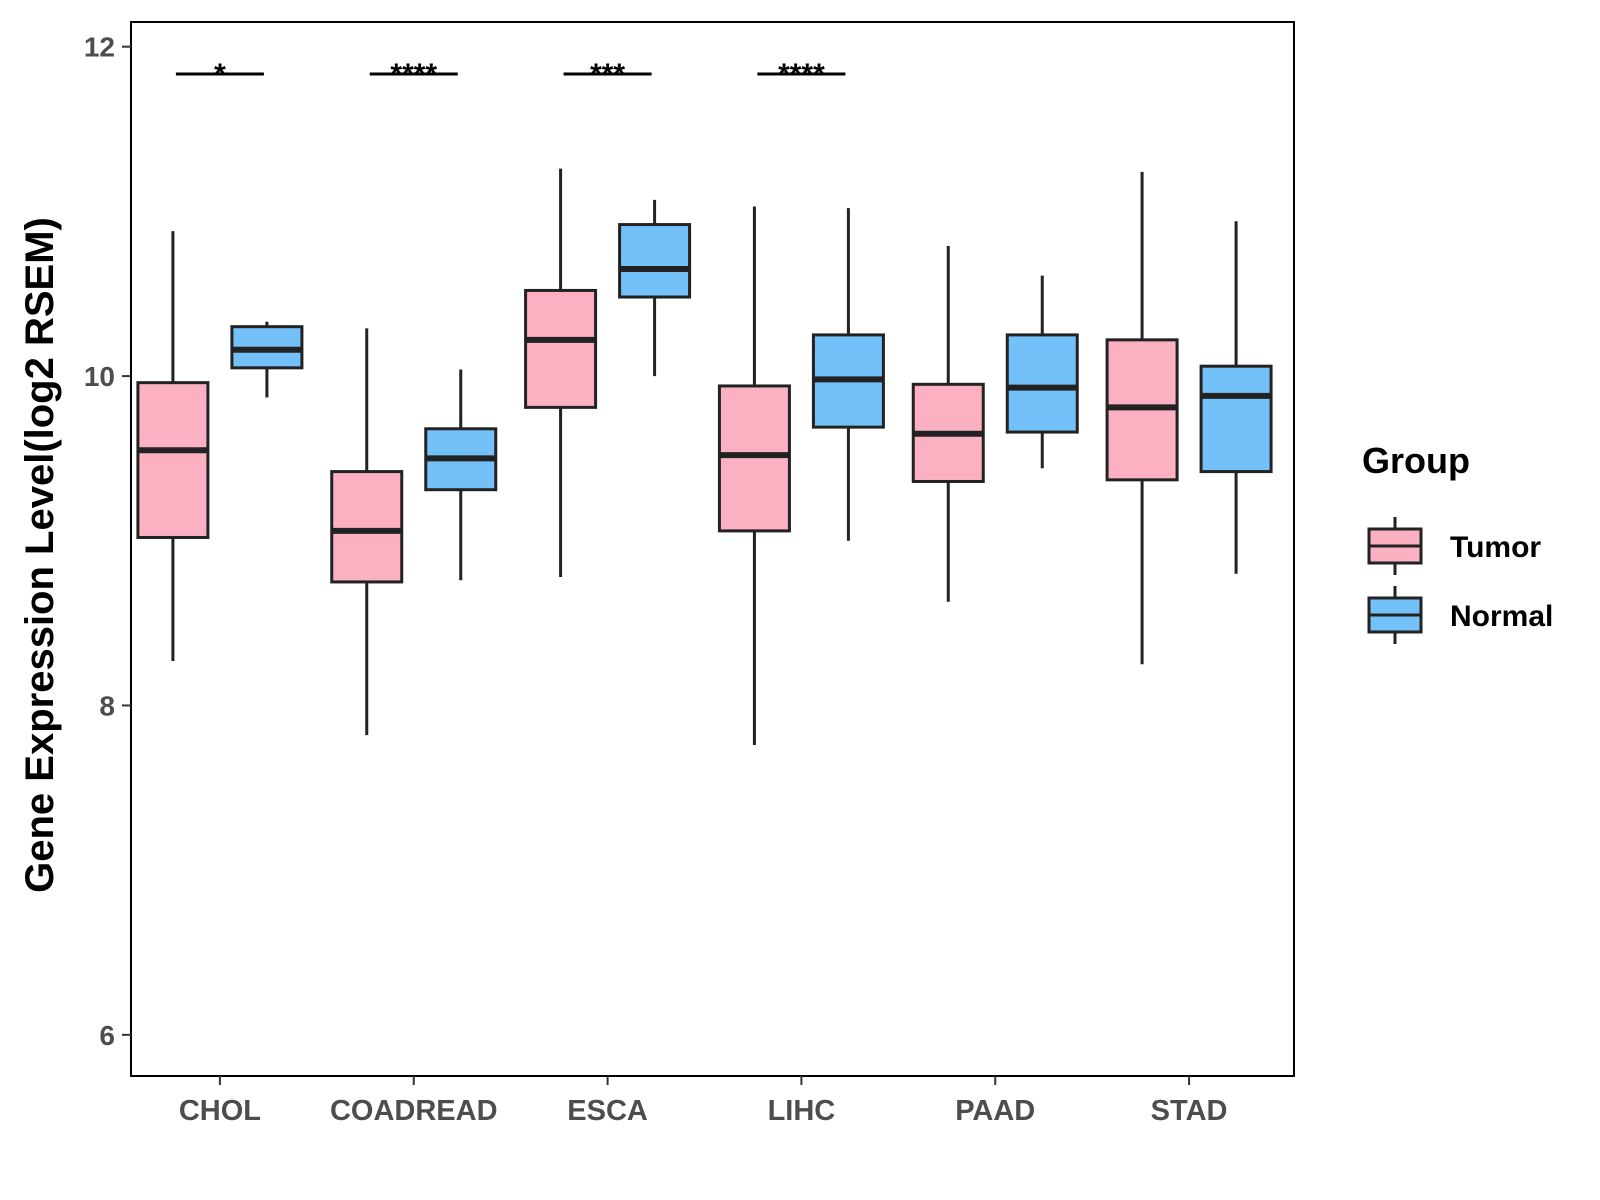 This screenshot has height=1200, width=1600. I want to click on legend: Group Tumor Normal, so click(1457, 542).